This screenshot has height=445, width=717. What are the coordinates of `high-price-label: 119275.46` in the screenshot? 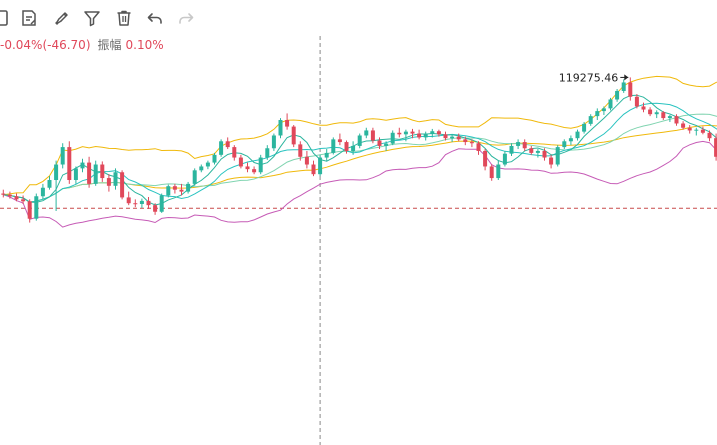 It's located at (589, 77).